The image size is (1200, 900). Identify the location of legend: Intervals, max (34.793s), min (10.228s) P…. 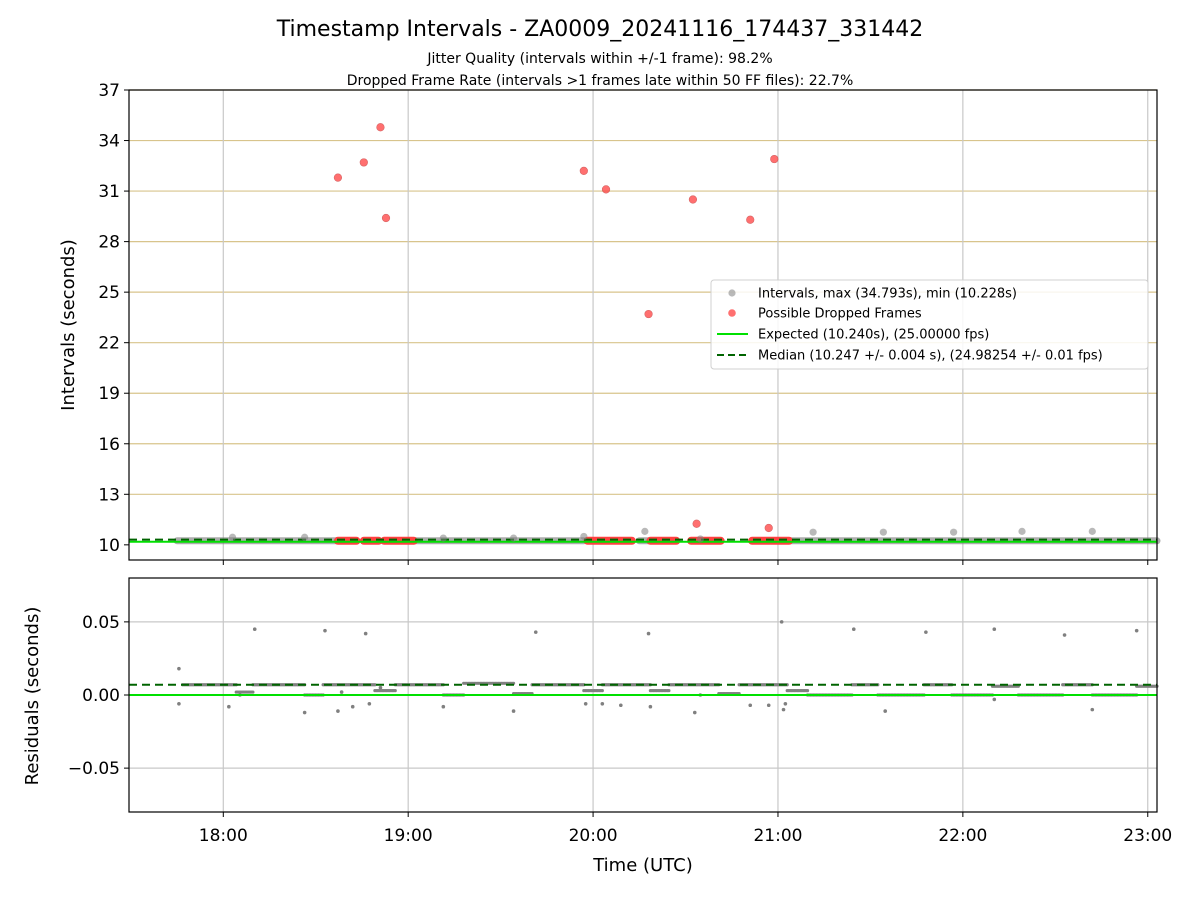
(929, 324).